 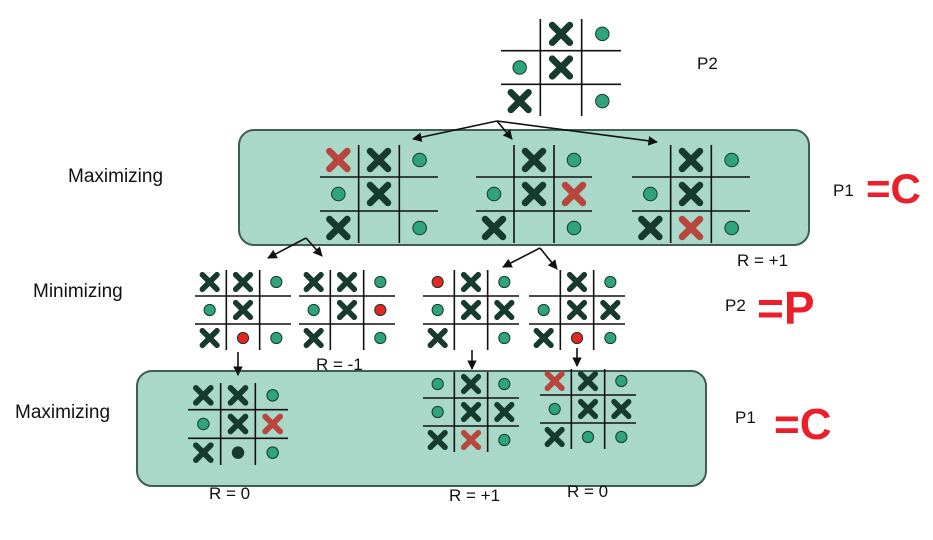 I want to click on player-label-level1: P1, so click(x=843, y=190).